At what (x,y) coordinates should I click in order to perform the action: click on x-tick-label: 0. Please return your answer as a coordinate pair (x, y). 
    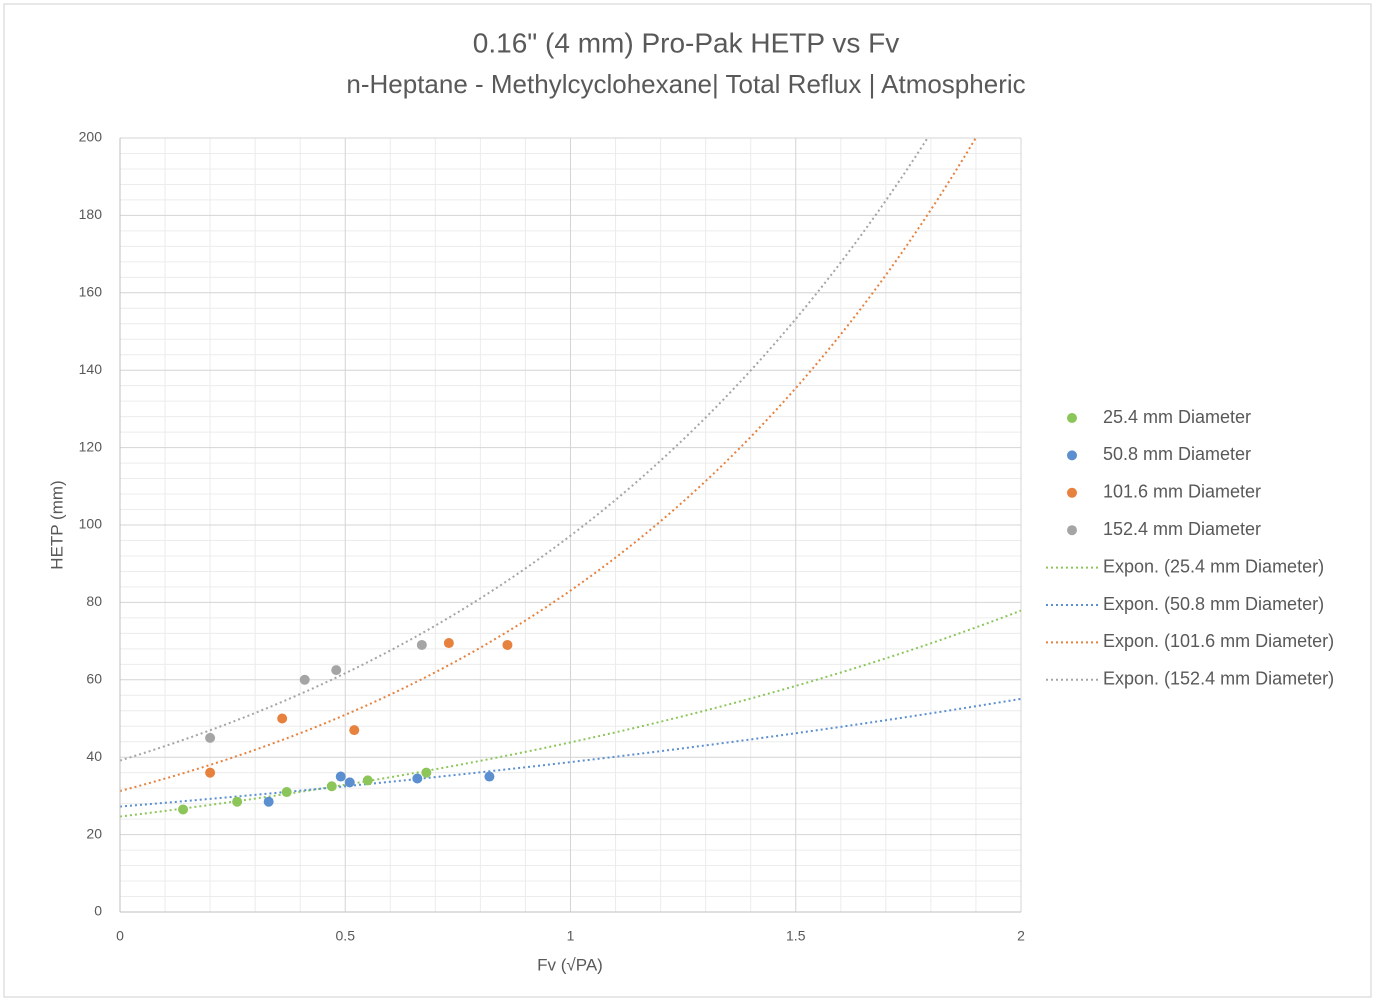
    Looking at the image, I should click on (120, 936).